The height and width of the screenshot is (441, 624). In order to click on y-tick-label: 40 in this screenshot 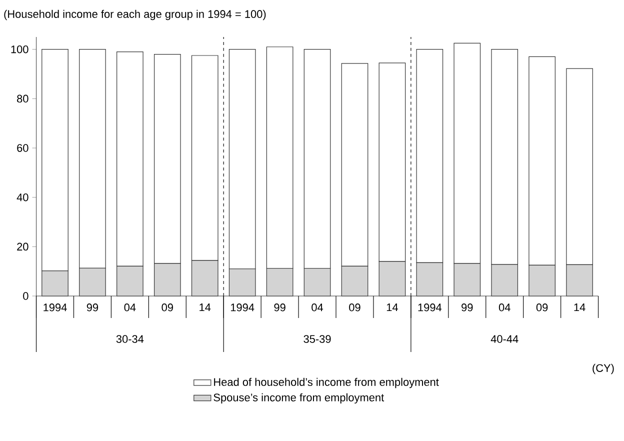, I will do `click(22, 197)`.